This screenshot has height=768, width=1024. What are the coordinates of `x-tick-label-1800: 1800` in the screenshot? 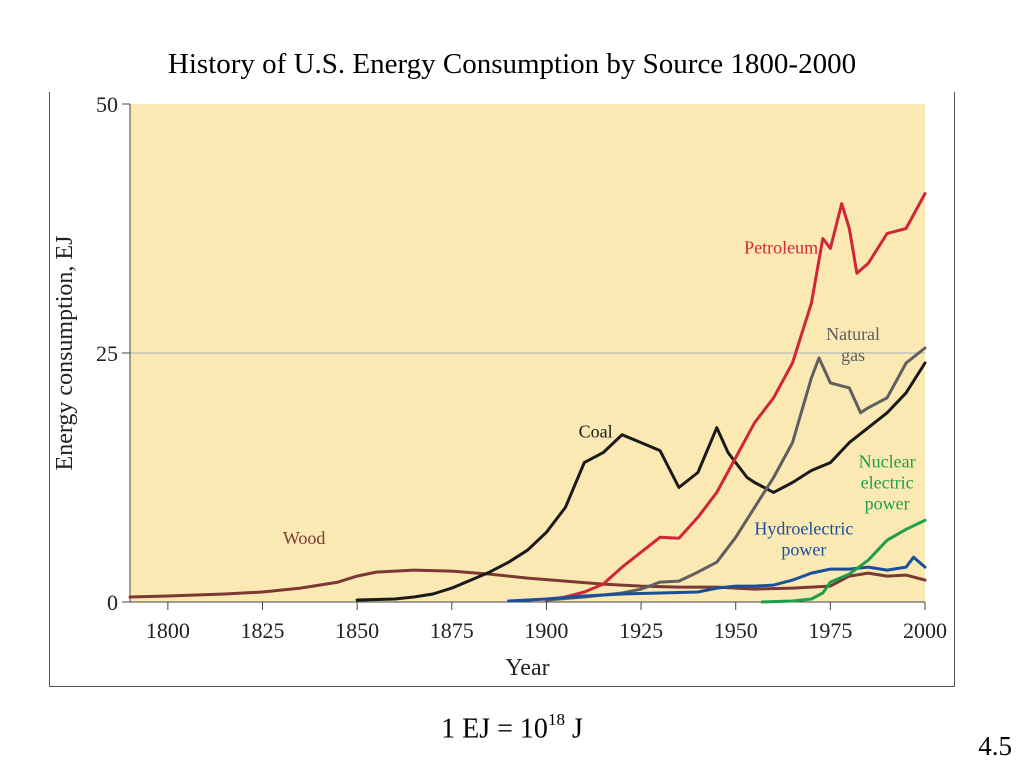 It's located at (168, 630).